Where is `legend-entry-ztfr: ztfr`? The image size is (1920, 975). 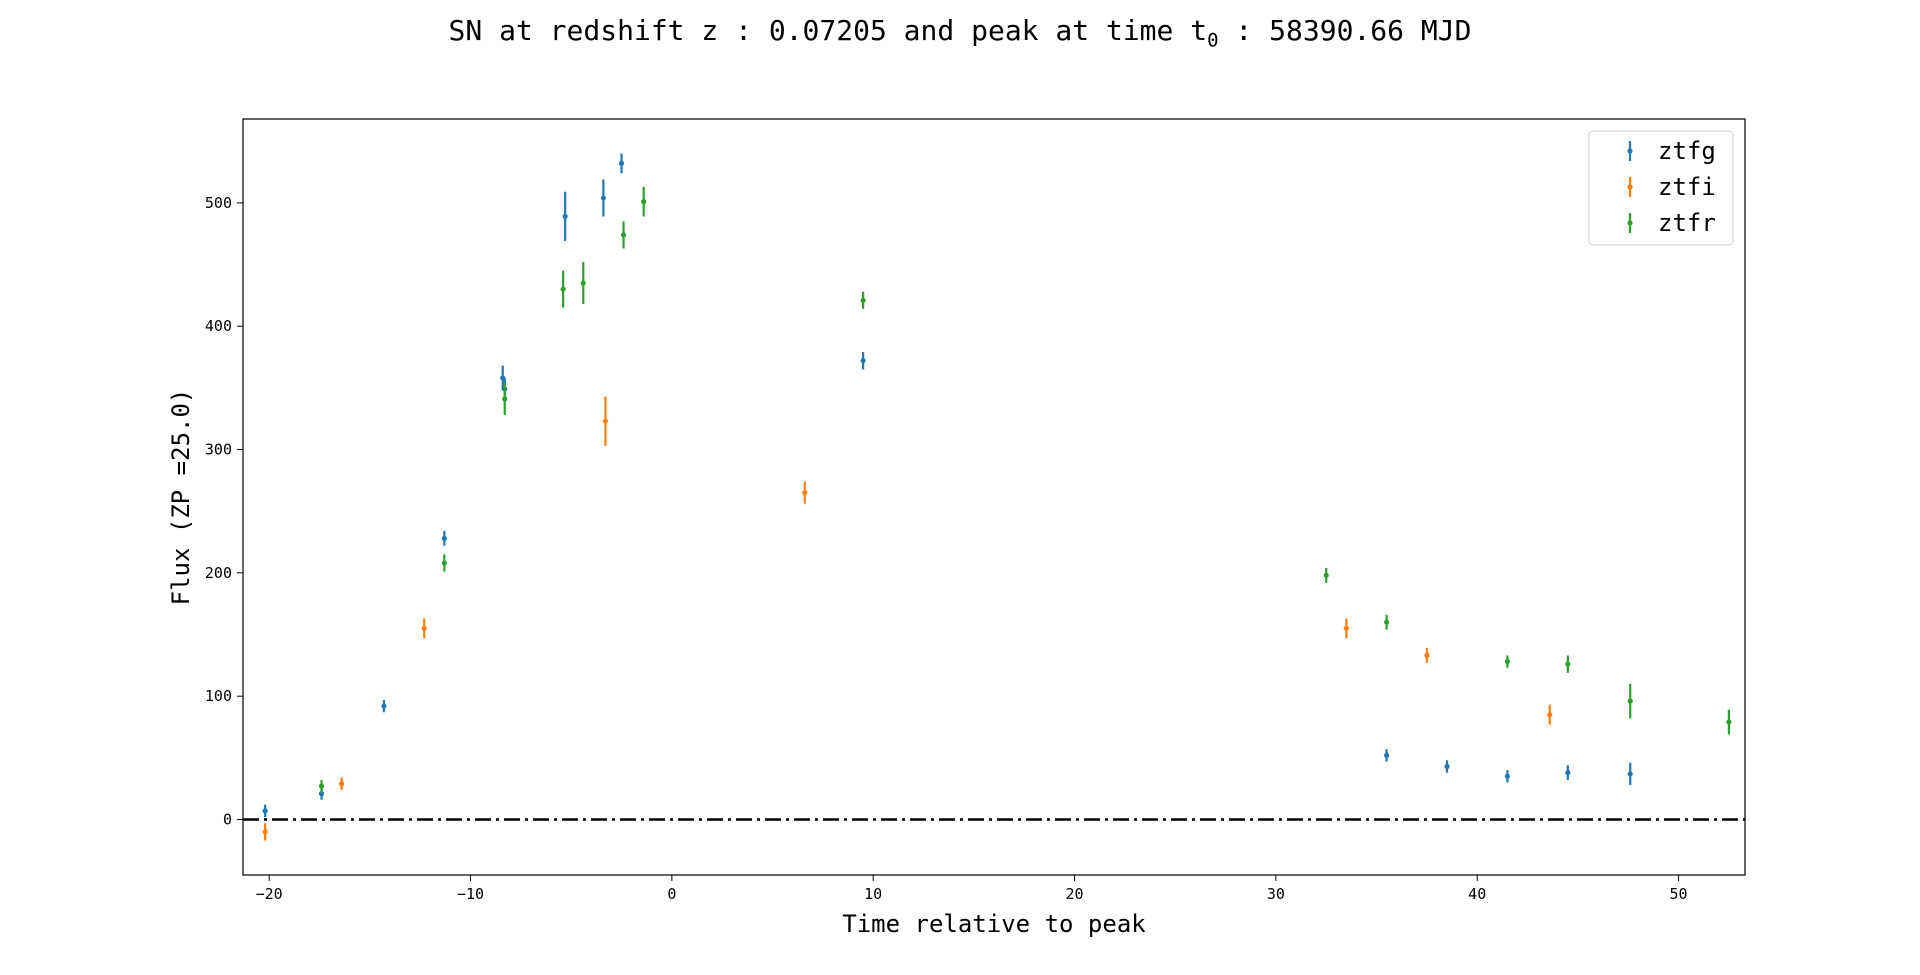 legend-entry-ztfr: ztfr is located at coordinates (1671, 223).